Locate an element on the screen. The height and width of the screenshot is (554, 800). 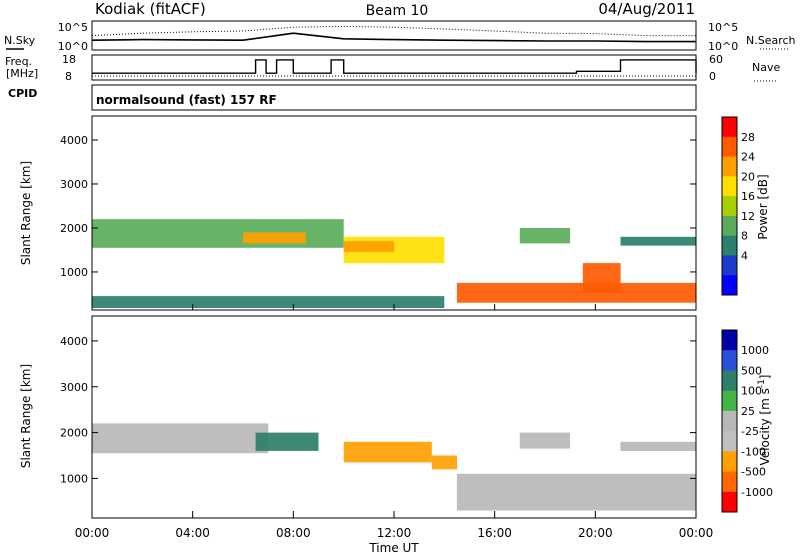
power-colorbar-frame is located at coordinates (729, 206).